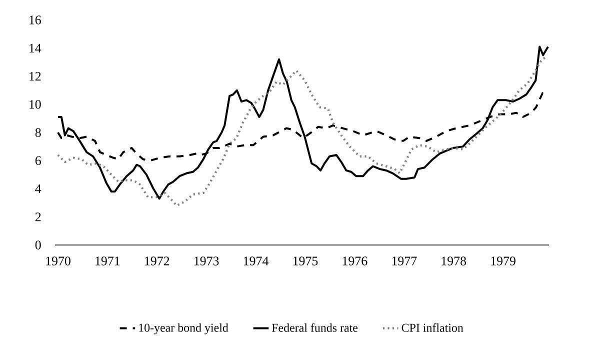 The width and height of the screenshot is (589, 351). I want to click on legend-label: CPI inflation, so click(433, 327).